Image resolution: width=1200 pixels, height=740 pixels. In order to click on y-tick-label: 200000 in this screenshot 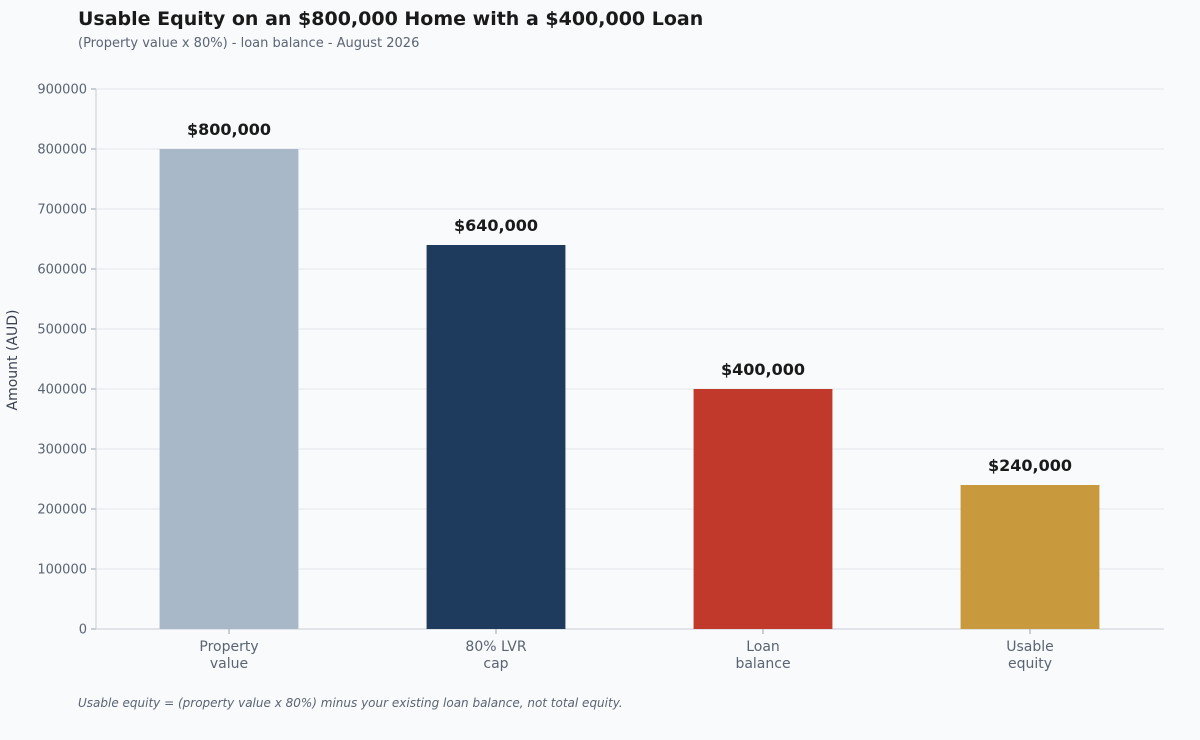, I will do `click(62, 510)`.